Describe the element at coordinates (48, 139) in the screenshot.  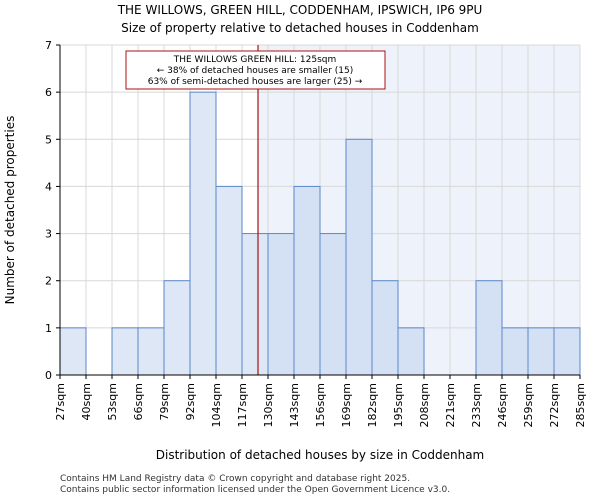
I see `y-tick-label: 5` at that location.